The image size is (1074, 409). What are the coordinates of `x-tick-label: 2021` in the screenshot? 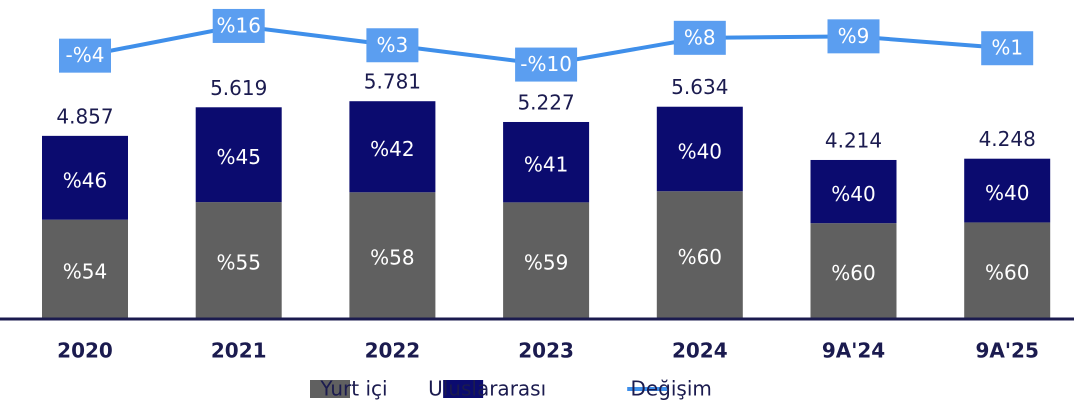 It's located at (239, 351).